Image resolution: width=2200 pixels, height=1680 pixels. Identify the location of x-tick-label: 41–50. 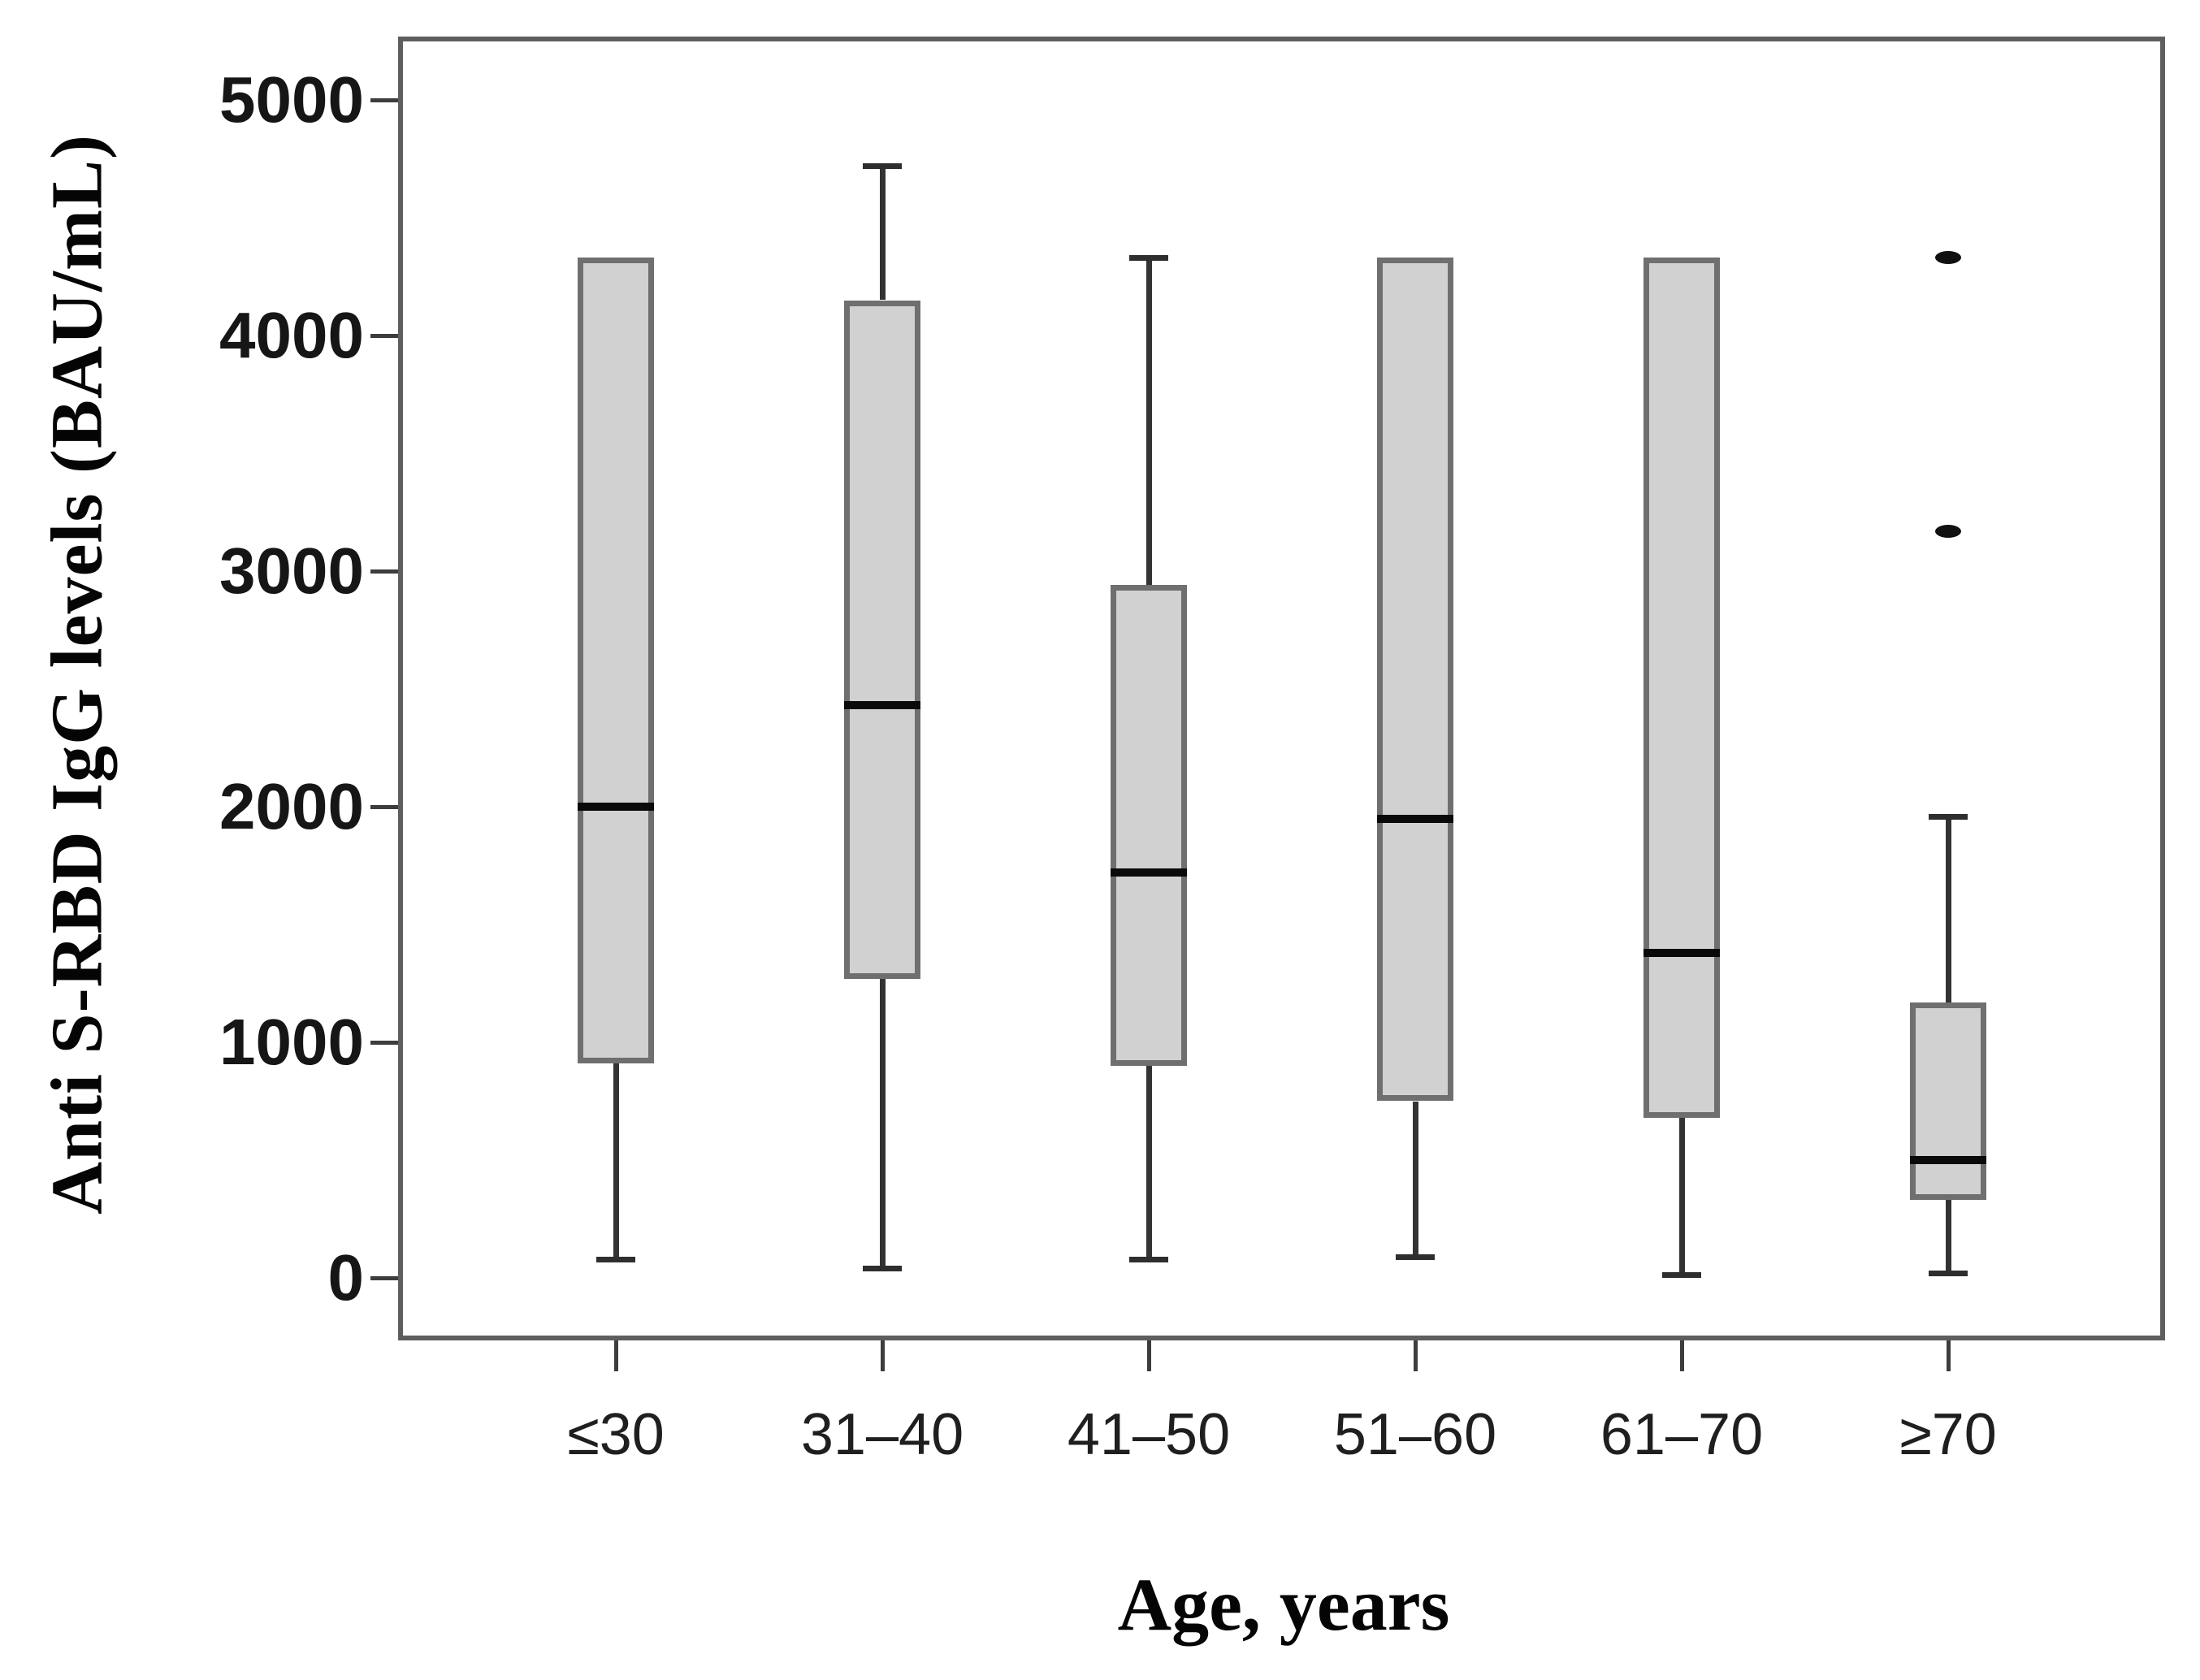
(1149, 1435).